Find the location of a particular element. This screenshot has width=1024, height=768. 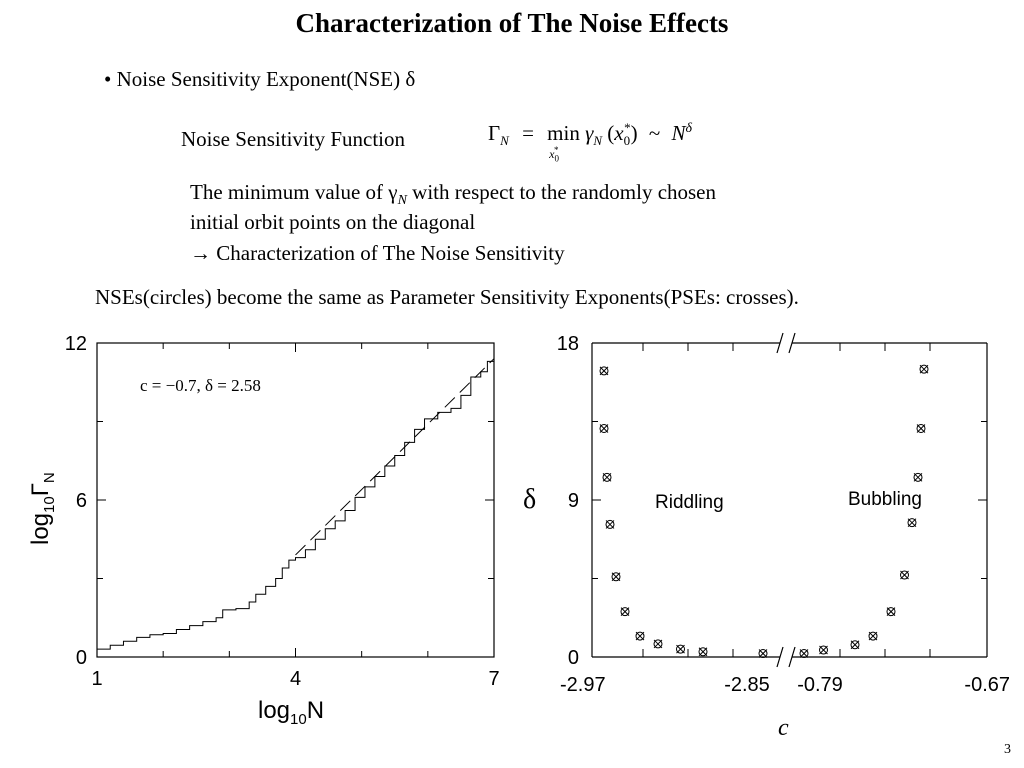

left-annotation: c = −0.7, δ = 2.58 is located at coordinates (200, 385).